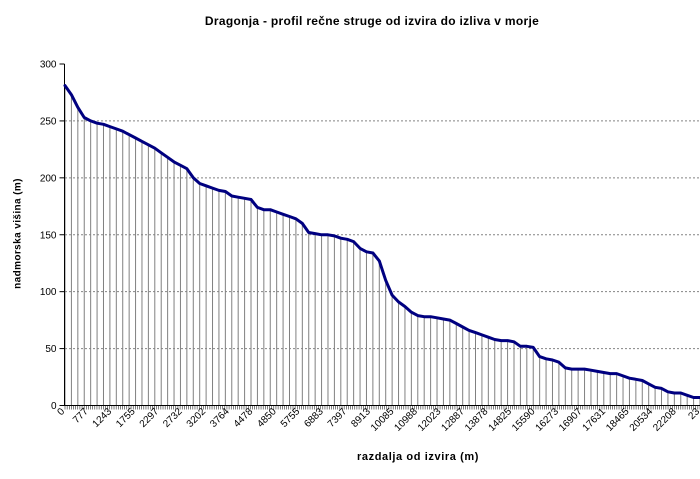  What do you see at coordinates (197, 418) in the screenshot?
I see `x-tick-label: 3202` at bounding box center [197, 418].